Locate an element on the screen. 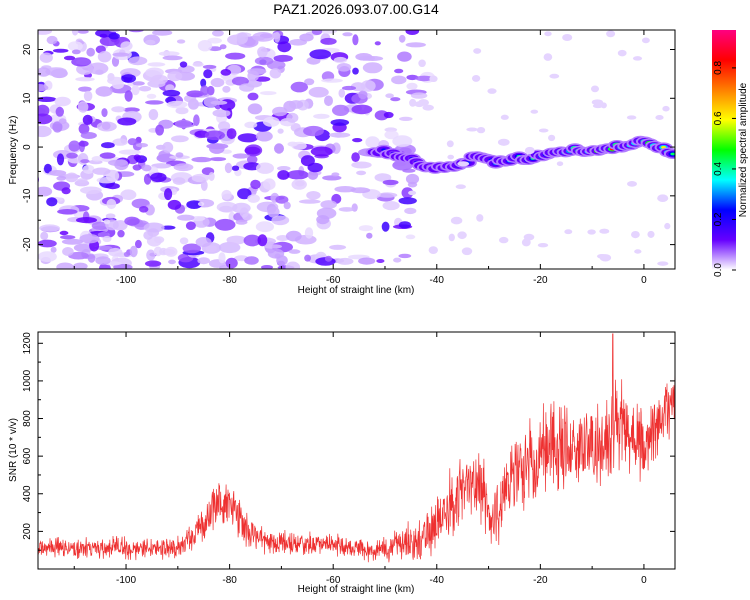  spectrogram-xtick-label: -80 is located at coordinates (229, 280).